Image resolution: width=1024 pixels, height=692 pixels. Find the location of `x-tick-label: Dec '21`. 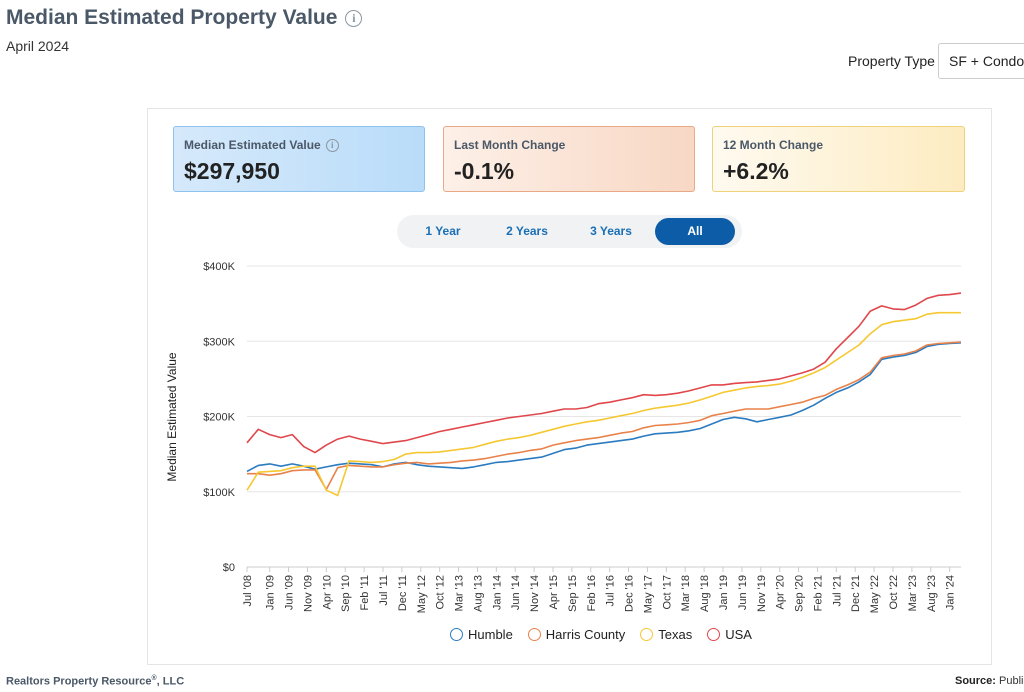

x-tick-label: Dec '21 is located at coordinates (856, 593).